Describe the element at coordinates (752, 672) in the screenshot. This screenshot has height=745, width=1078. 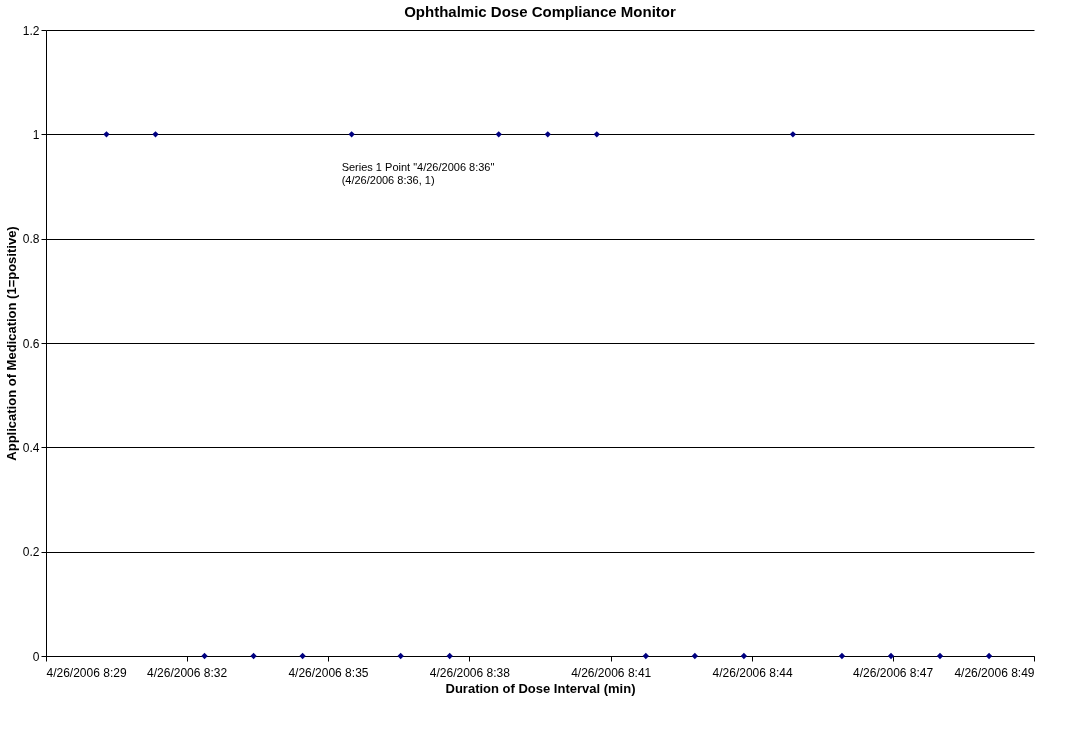
I see `x-tick-label: 4/26/2006 8:44` at that location.